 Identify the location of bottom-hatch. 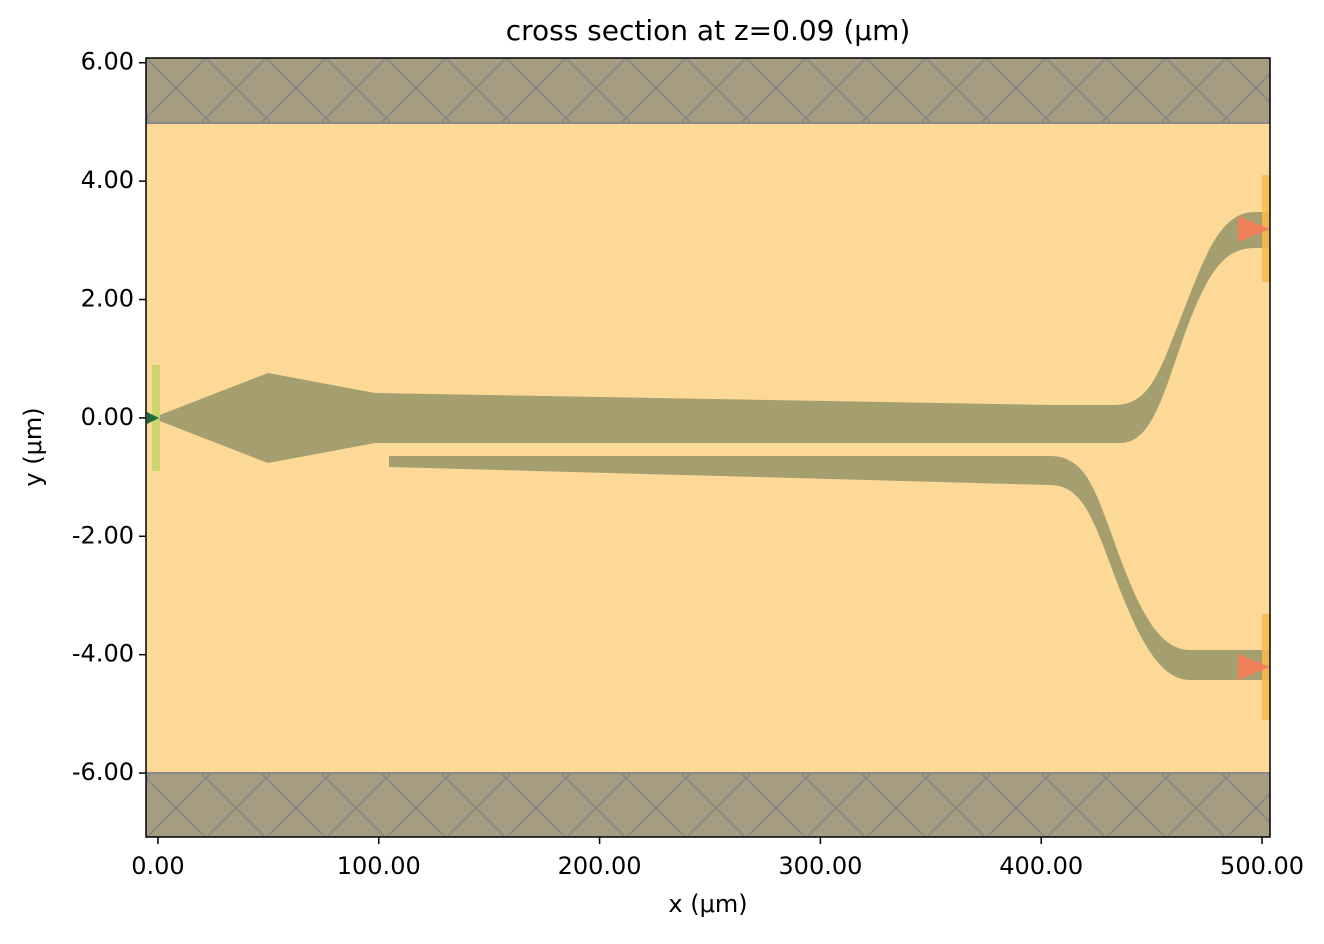
(708, 805).